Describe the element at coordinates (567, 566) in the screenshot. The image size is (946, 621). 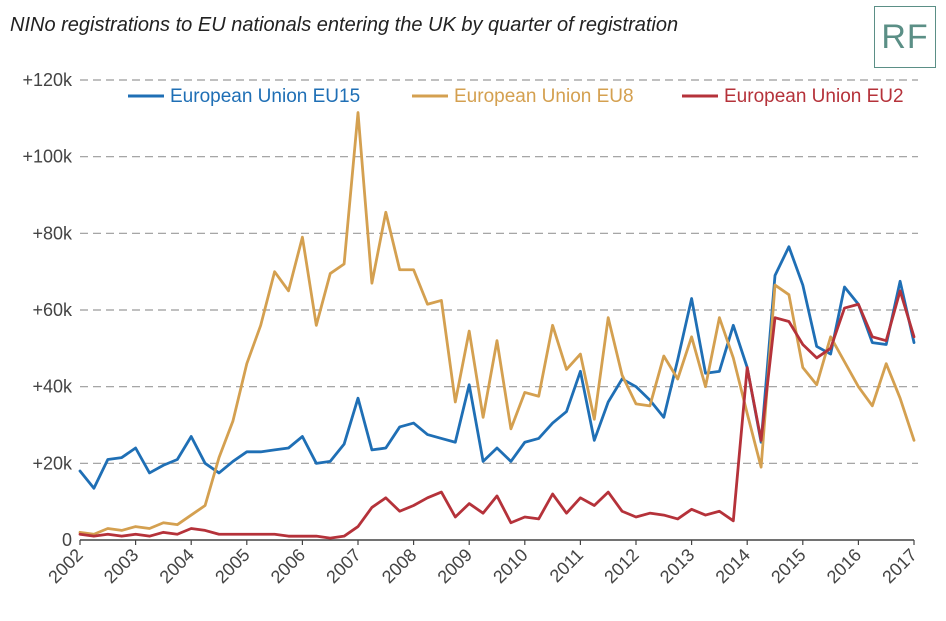
I see `x-tick-label: 2011` at that location.